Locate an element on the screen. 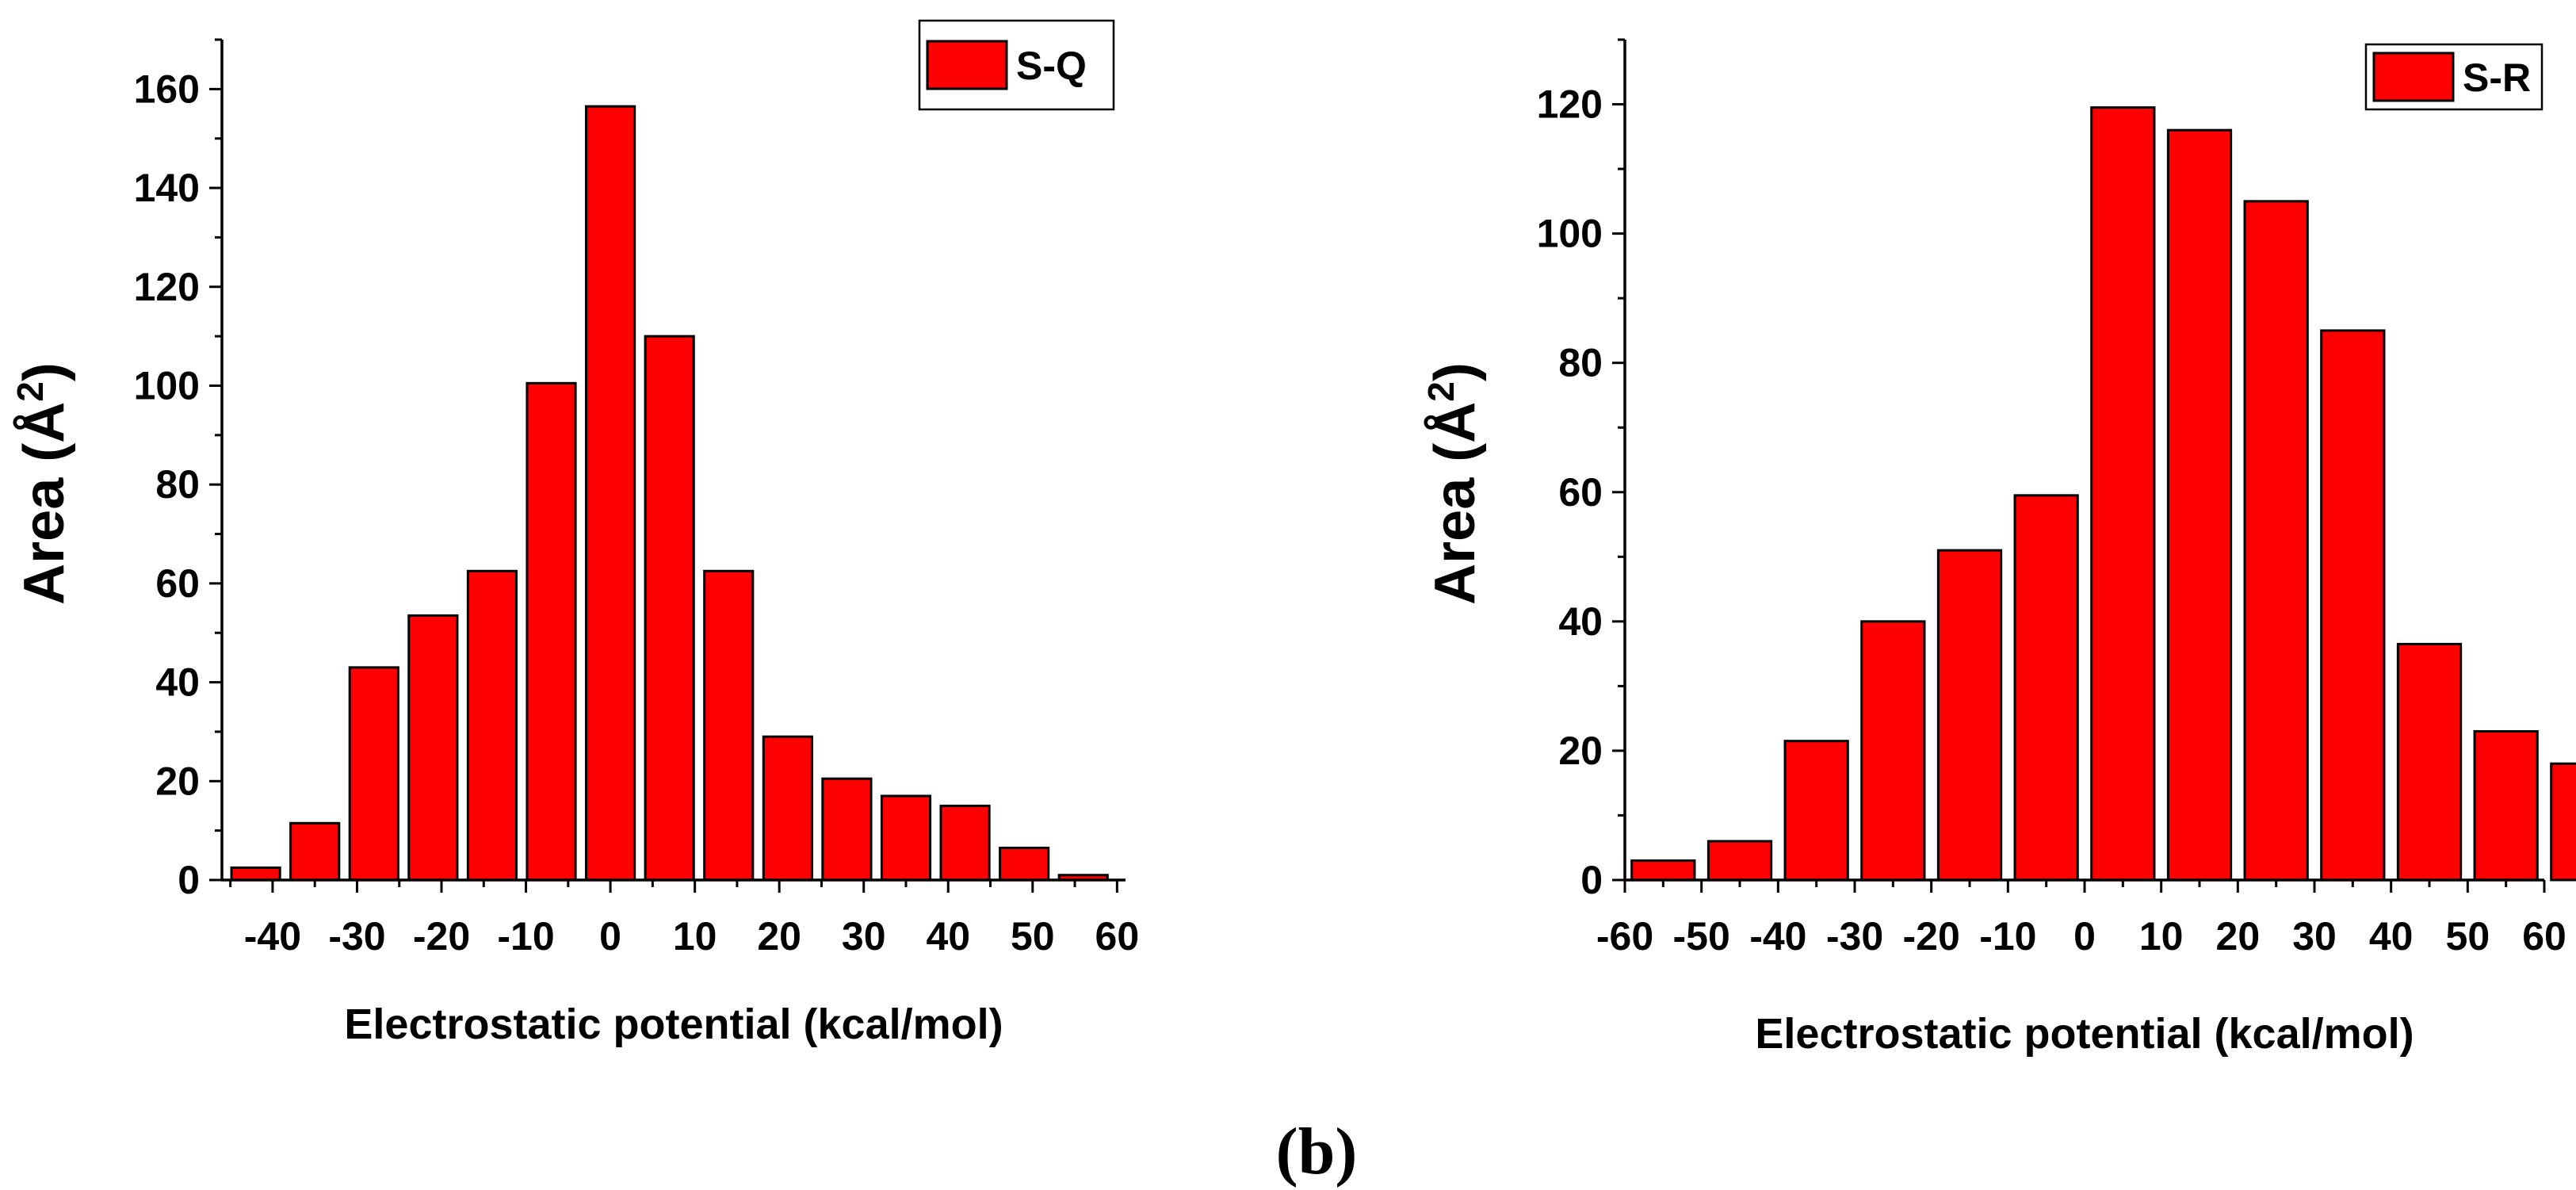 This screenshot has height=1190, width=2576. legend-label-s-r: S-R is located at coordinates (2497, 77).